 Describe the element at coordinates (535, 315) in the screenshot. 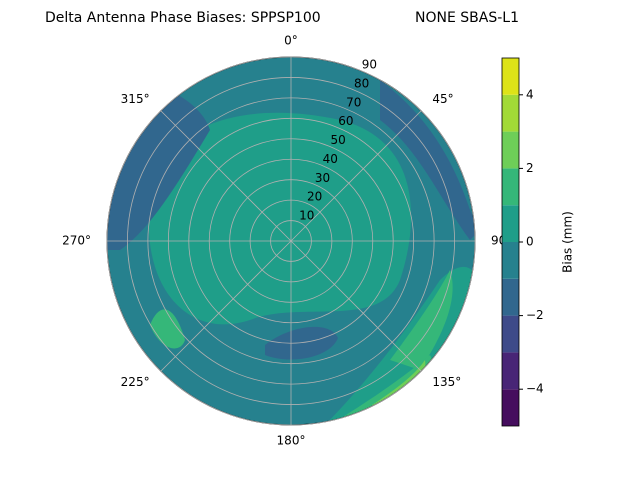

I see `colorbar-tick-label: −2` at that location.